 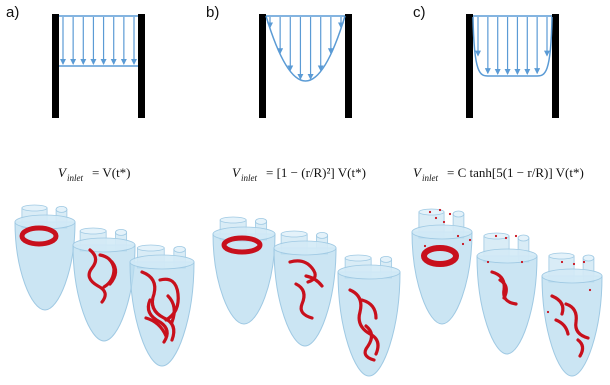 I want to click on inlet-profile-parabolic, so click(x=305, y=66).